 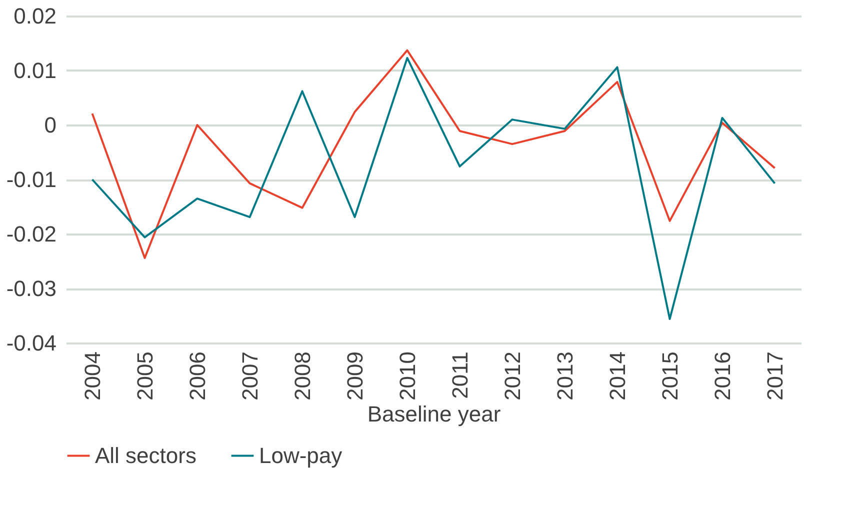 I want to click on x-tick-label: 2014, so click(x=617, y=376).